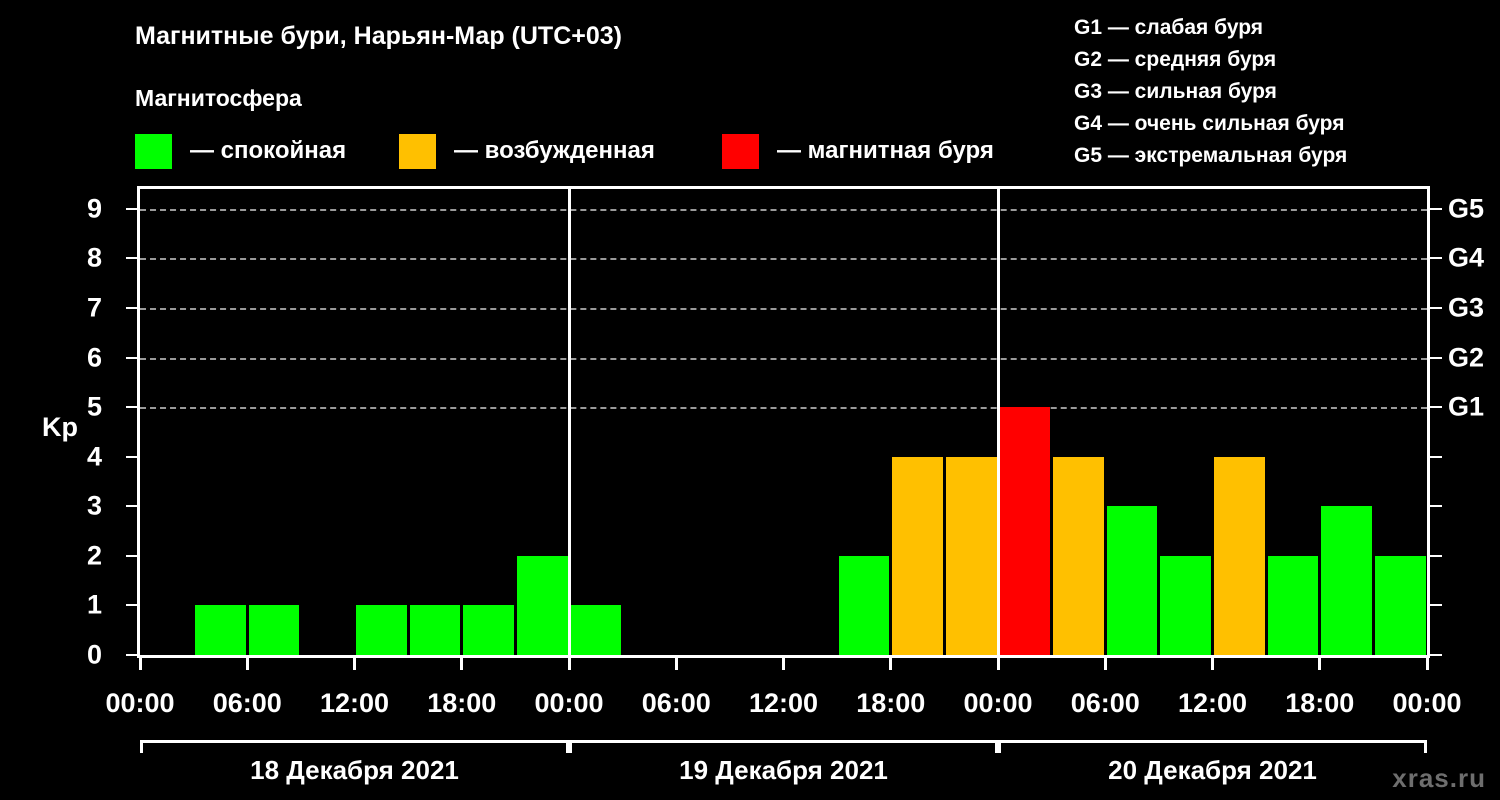 The width and height of the screenshot is (1500, 800). What do you see at coordinates (783, 770) in the screenshot?
I see `day-label-2: 19 Декабря 2021` at bounding box center [783, 770].